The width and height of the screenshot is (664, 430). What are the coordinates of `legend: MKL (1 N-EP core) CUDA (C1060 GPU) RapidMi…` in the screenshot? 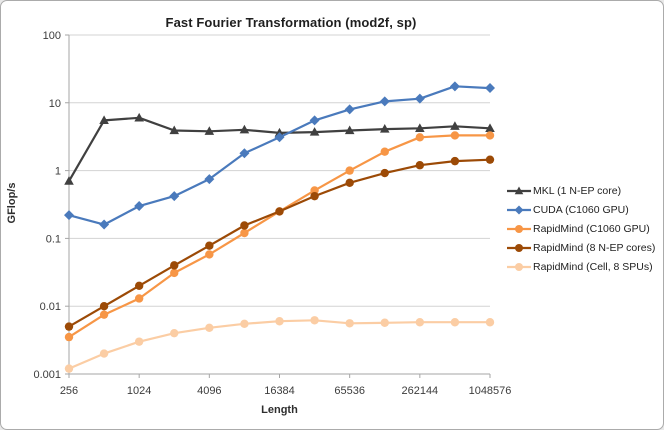 It's located at (585, 228).